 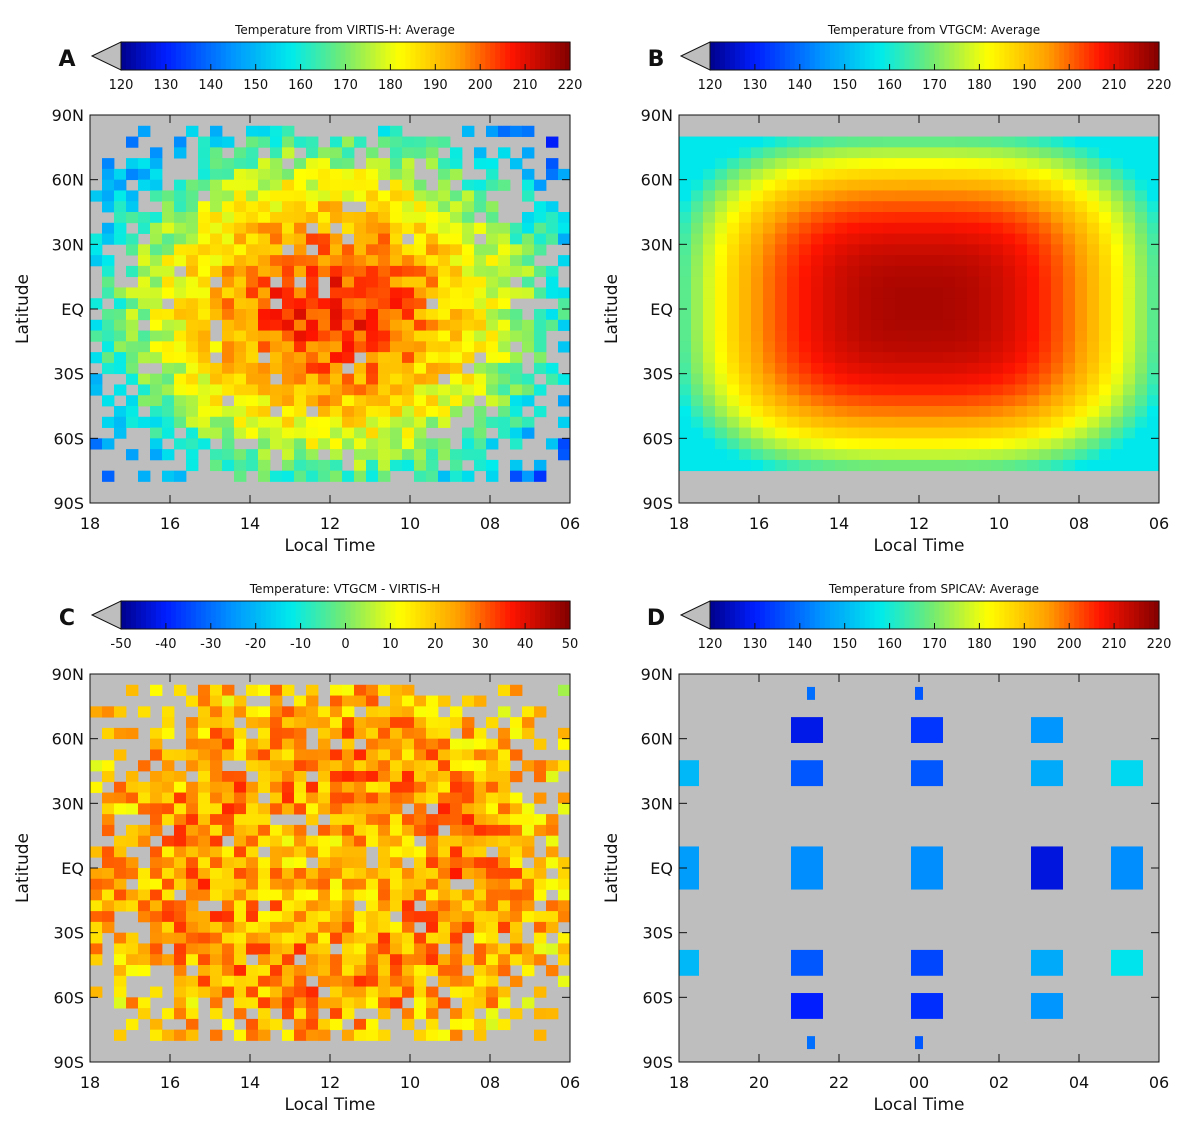 I want to click on colorbar-tick-label: 220, so click(x=1159, y=85).